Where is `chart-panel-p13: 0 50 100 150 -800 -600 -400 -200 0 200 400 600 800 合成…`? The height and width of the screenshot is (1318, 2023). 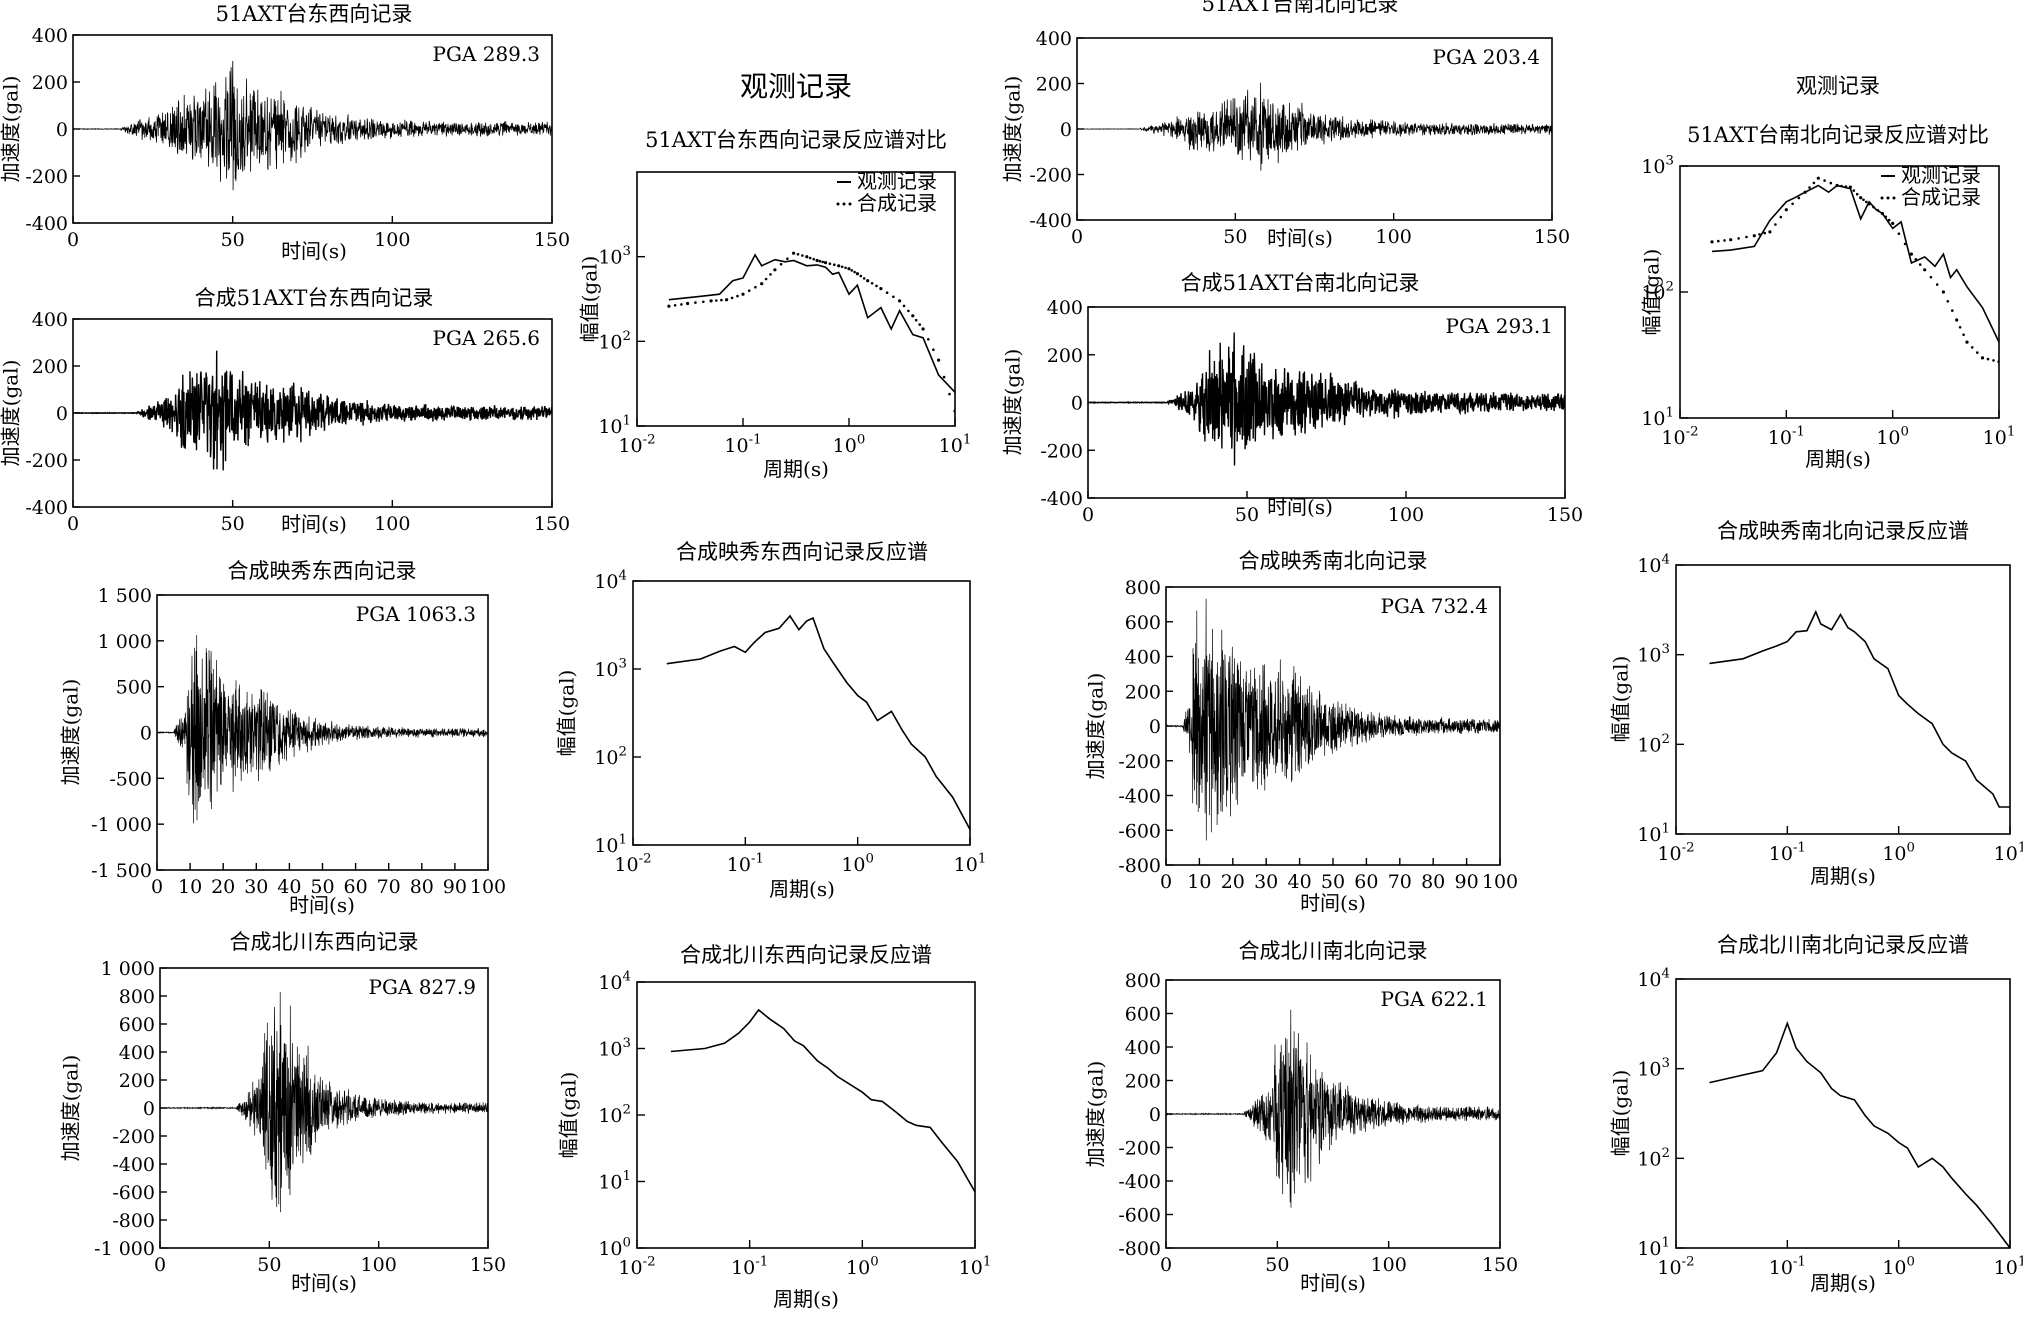
chart-panel-p13: 0 50 100 150 -800 -600 -400 -200 0 200 400 600 800 合成… is located at coordinates (1301, 1117).